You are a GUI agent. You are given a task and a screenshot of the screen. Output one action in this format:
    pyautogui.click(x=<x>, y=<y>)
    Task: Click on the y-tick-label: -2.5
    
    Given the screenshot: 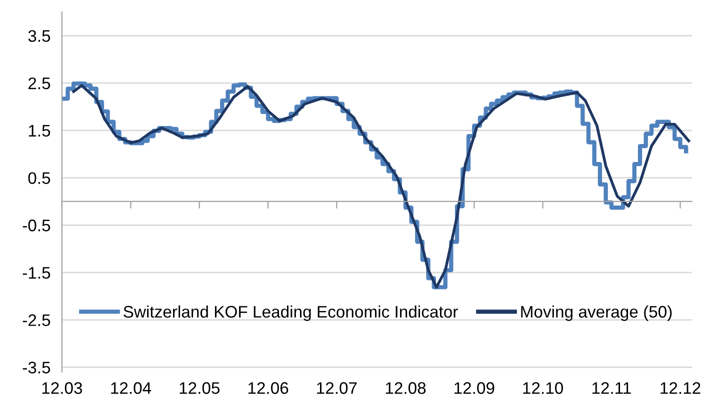 What is the action you would take?
    pyautogui.click(x=36, y=320)
    